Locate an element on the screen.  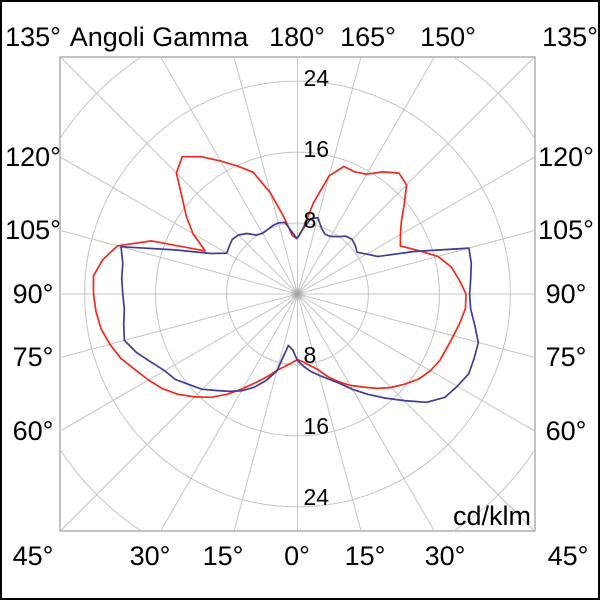
gamma-label-left: 90° is located at coordinates (33, 294).